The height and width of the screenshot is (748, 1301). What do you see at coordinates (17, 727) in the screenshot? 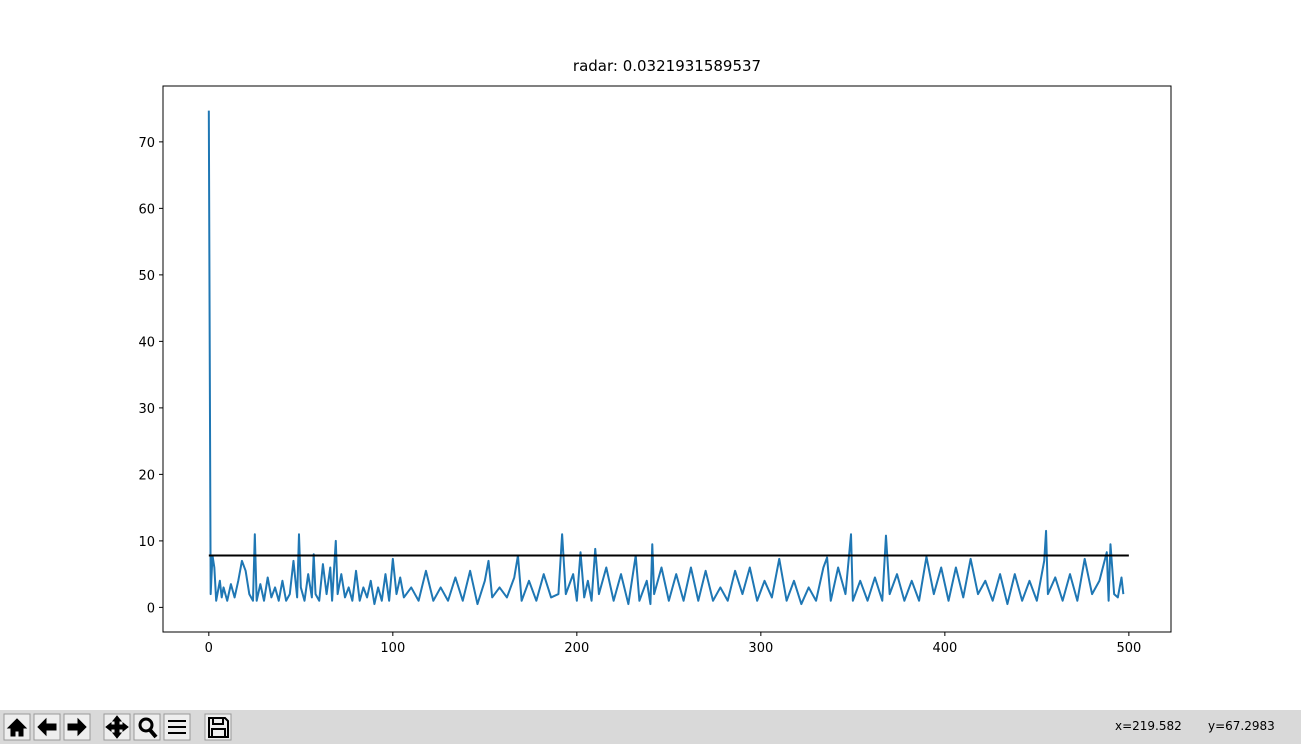
I see `home-icon` at bounding box center [17, 727].